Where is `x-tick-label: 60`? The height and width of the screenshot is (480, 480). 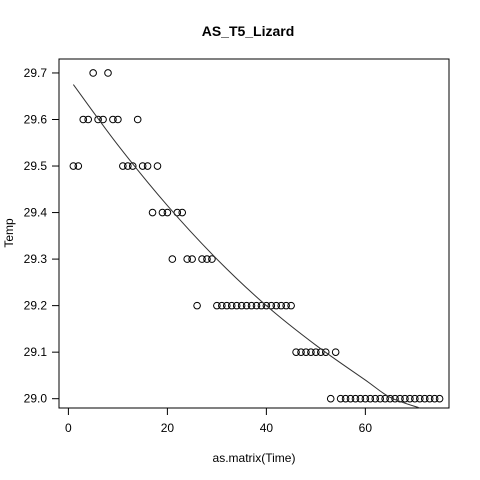
x-tick-label: 60 is located at coordinates (366, 428).